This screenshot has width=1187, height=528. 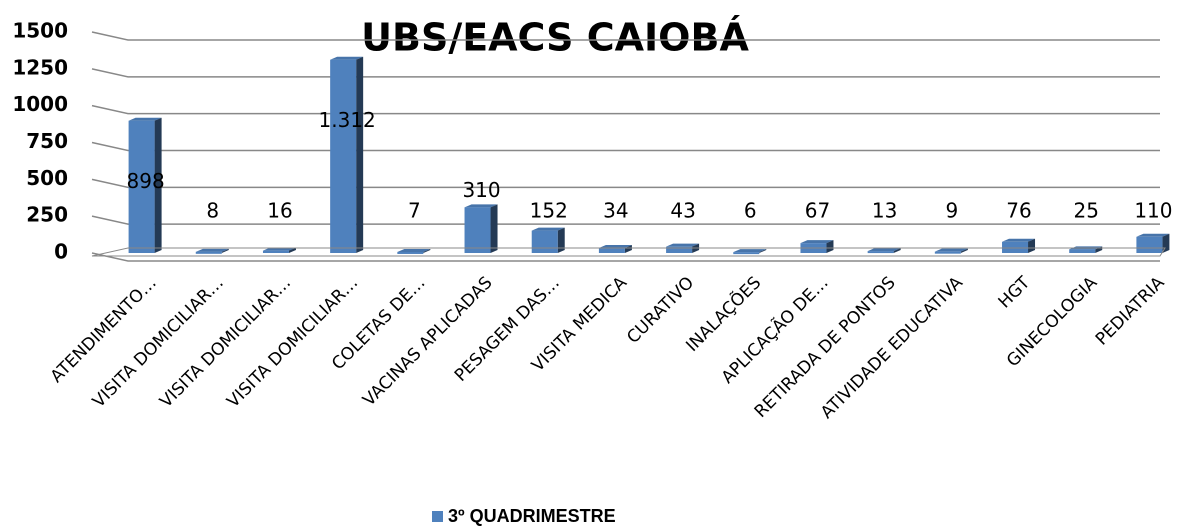 I want to click on value-label: 43, so click(x=682, y=211).